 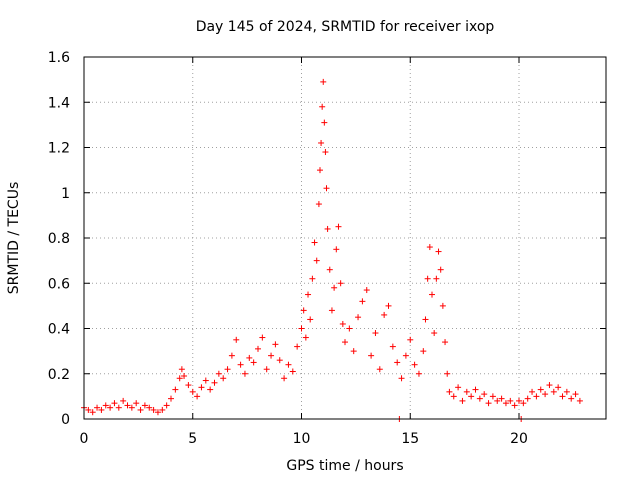 I want to click on x-tick-label: 0, so click(x=84, y=439).